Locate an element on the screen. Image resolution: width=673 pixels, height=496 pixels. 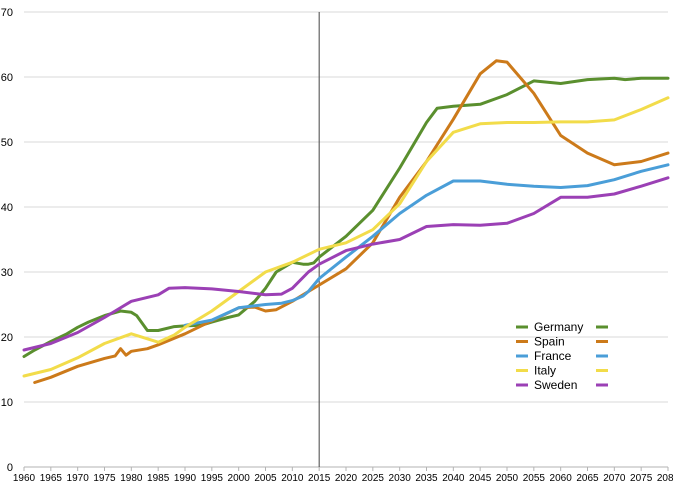
y-tick-label: 50 is located at coordinates (7, 143).